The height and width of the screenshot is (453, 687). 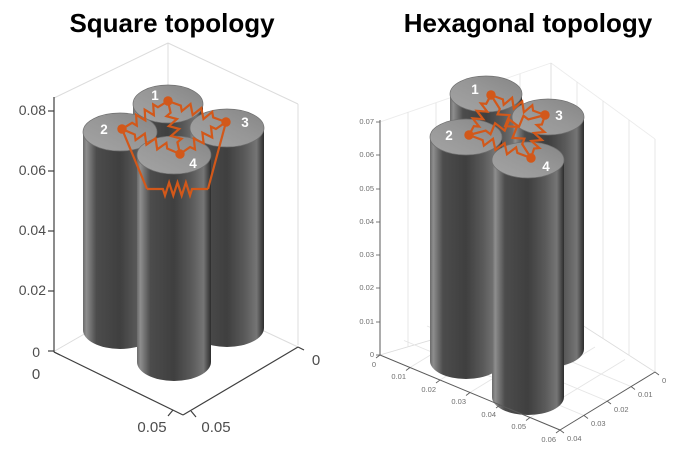 I want to click on x-tick-label: 0.01, so click(x=398, y=376).